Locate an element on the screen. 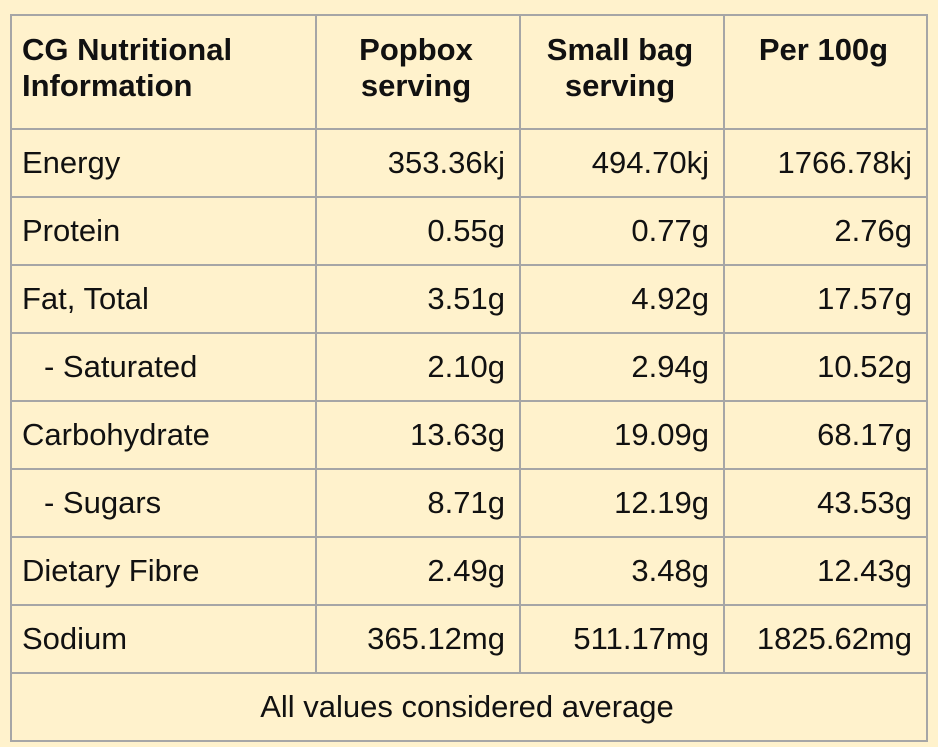  table-footer-row: All values considered average is located at coordinates (469, 707).